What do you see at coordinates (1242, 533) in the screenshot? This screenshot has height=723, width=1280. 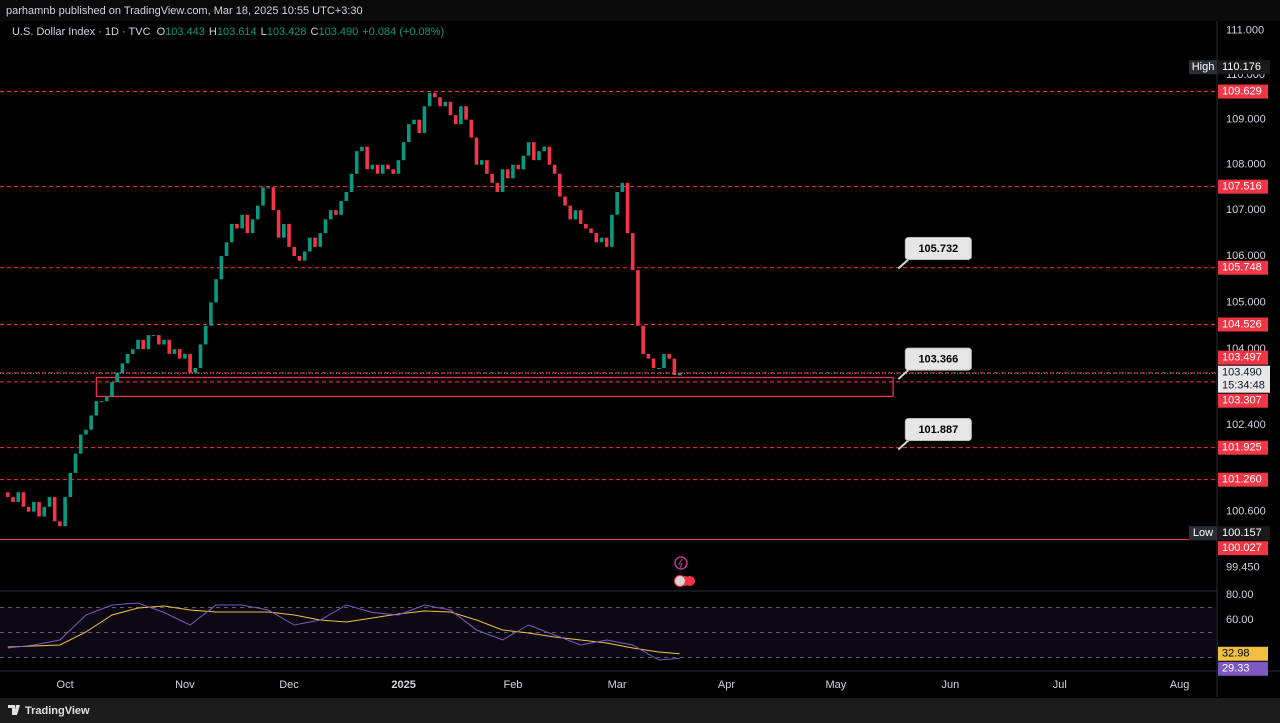 I see `low-value-label: 100.157` at bounding box center [1242, 533].